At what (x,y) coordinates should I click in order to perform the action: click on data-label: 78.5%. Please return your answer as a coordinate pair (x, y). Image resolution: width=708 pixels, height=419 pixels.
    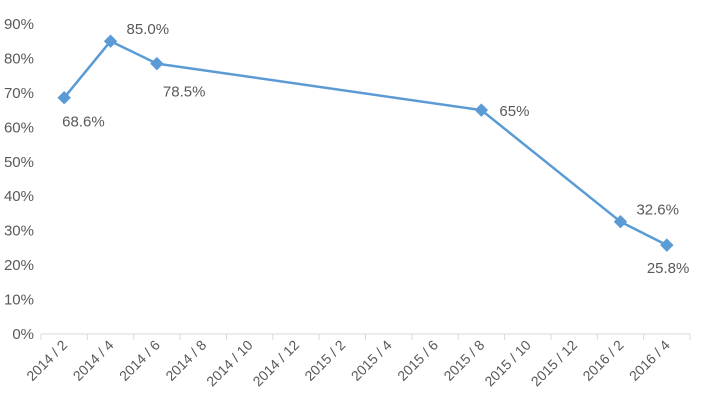
    Looking at the image, I should click on (184, 92).